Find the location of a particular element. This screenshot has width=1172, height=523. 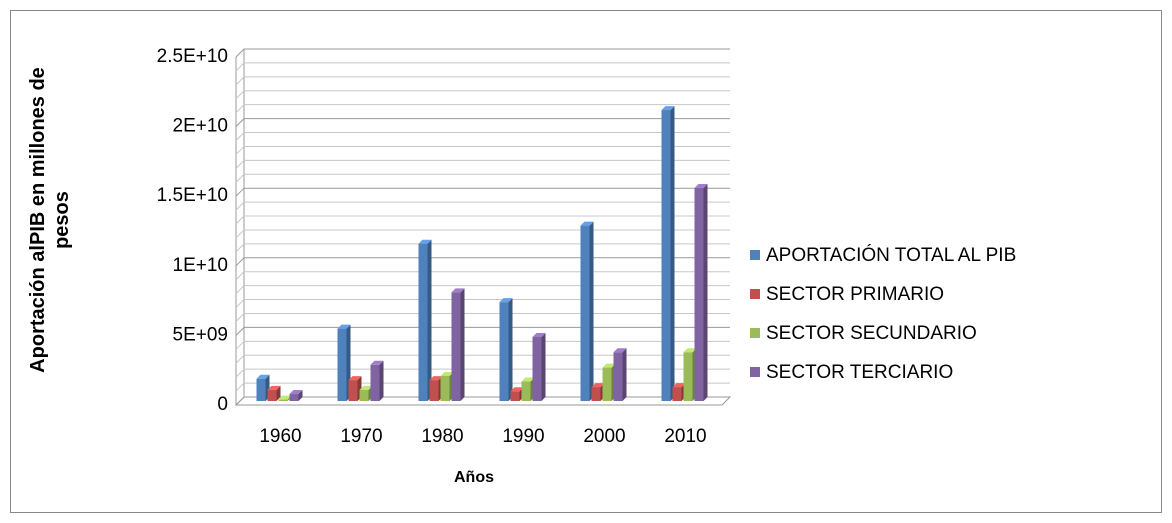

y-tick-label: 0 is located at coordinates (222, 404).